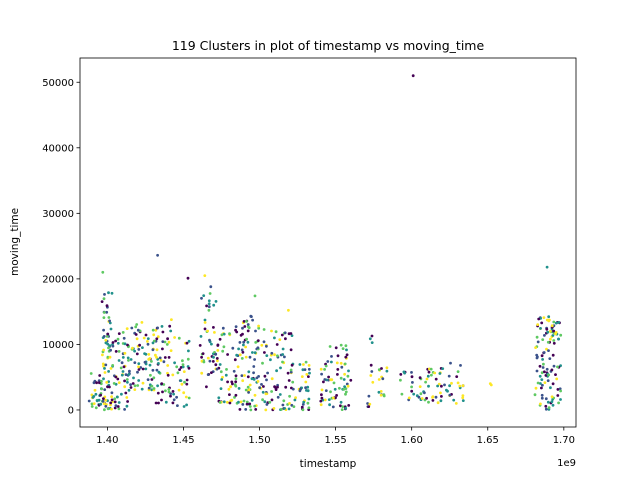 This screenshot has height=480, width=640. Describe the element at coordinates (58, 214) in the screenshot. I see `y-tick-label: 30000` at that location.